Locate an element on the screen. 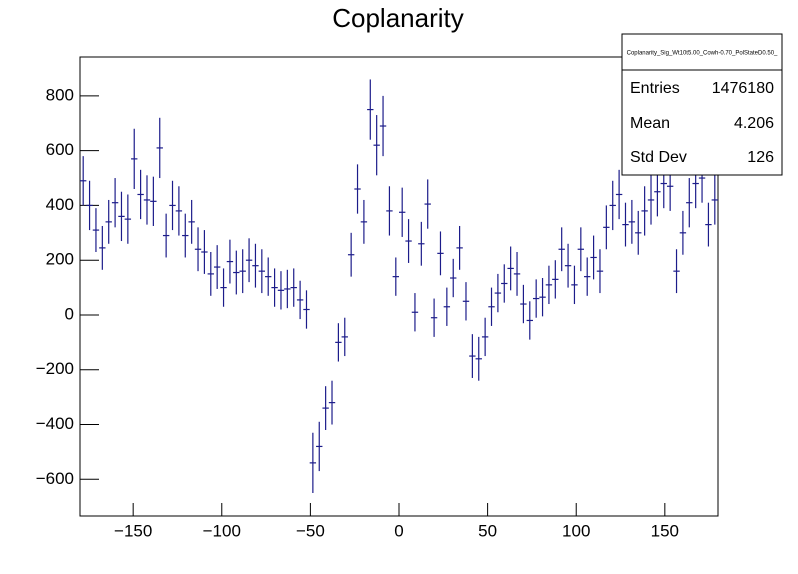  y-tick-label: 800 is located at coordinates (60, 94).